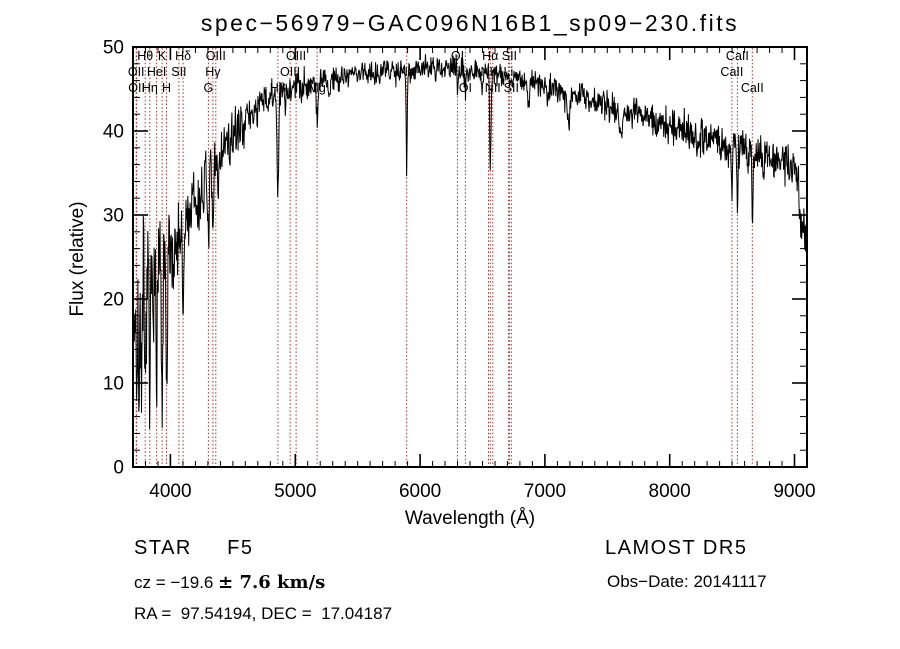  What do you see at coordinates (162, 56) in the screenshot?
I see `spectral-line-label: K` at bounding box center [162, 56].